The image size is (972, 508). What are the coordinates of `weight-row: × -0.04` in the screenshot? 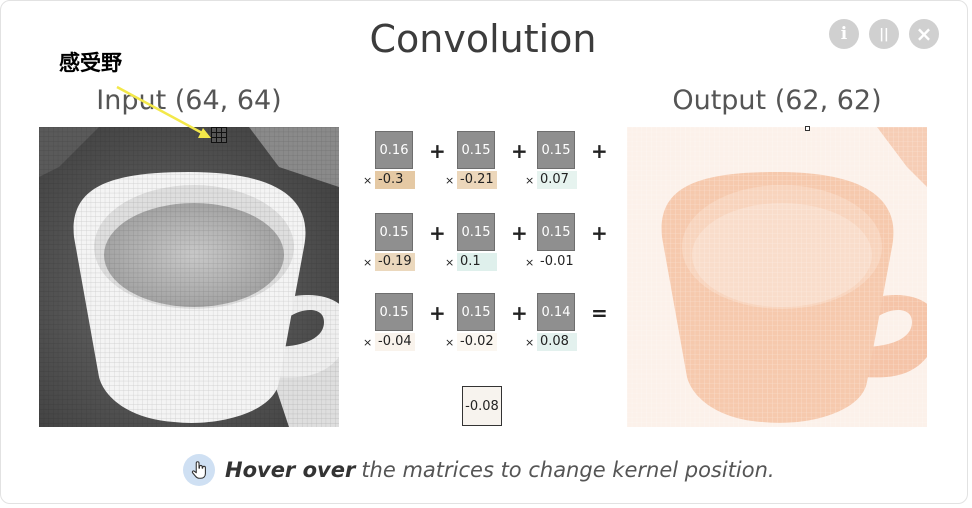 It's located at (389, 342).